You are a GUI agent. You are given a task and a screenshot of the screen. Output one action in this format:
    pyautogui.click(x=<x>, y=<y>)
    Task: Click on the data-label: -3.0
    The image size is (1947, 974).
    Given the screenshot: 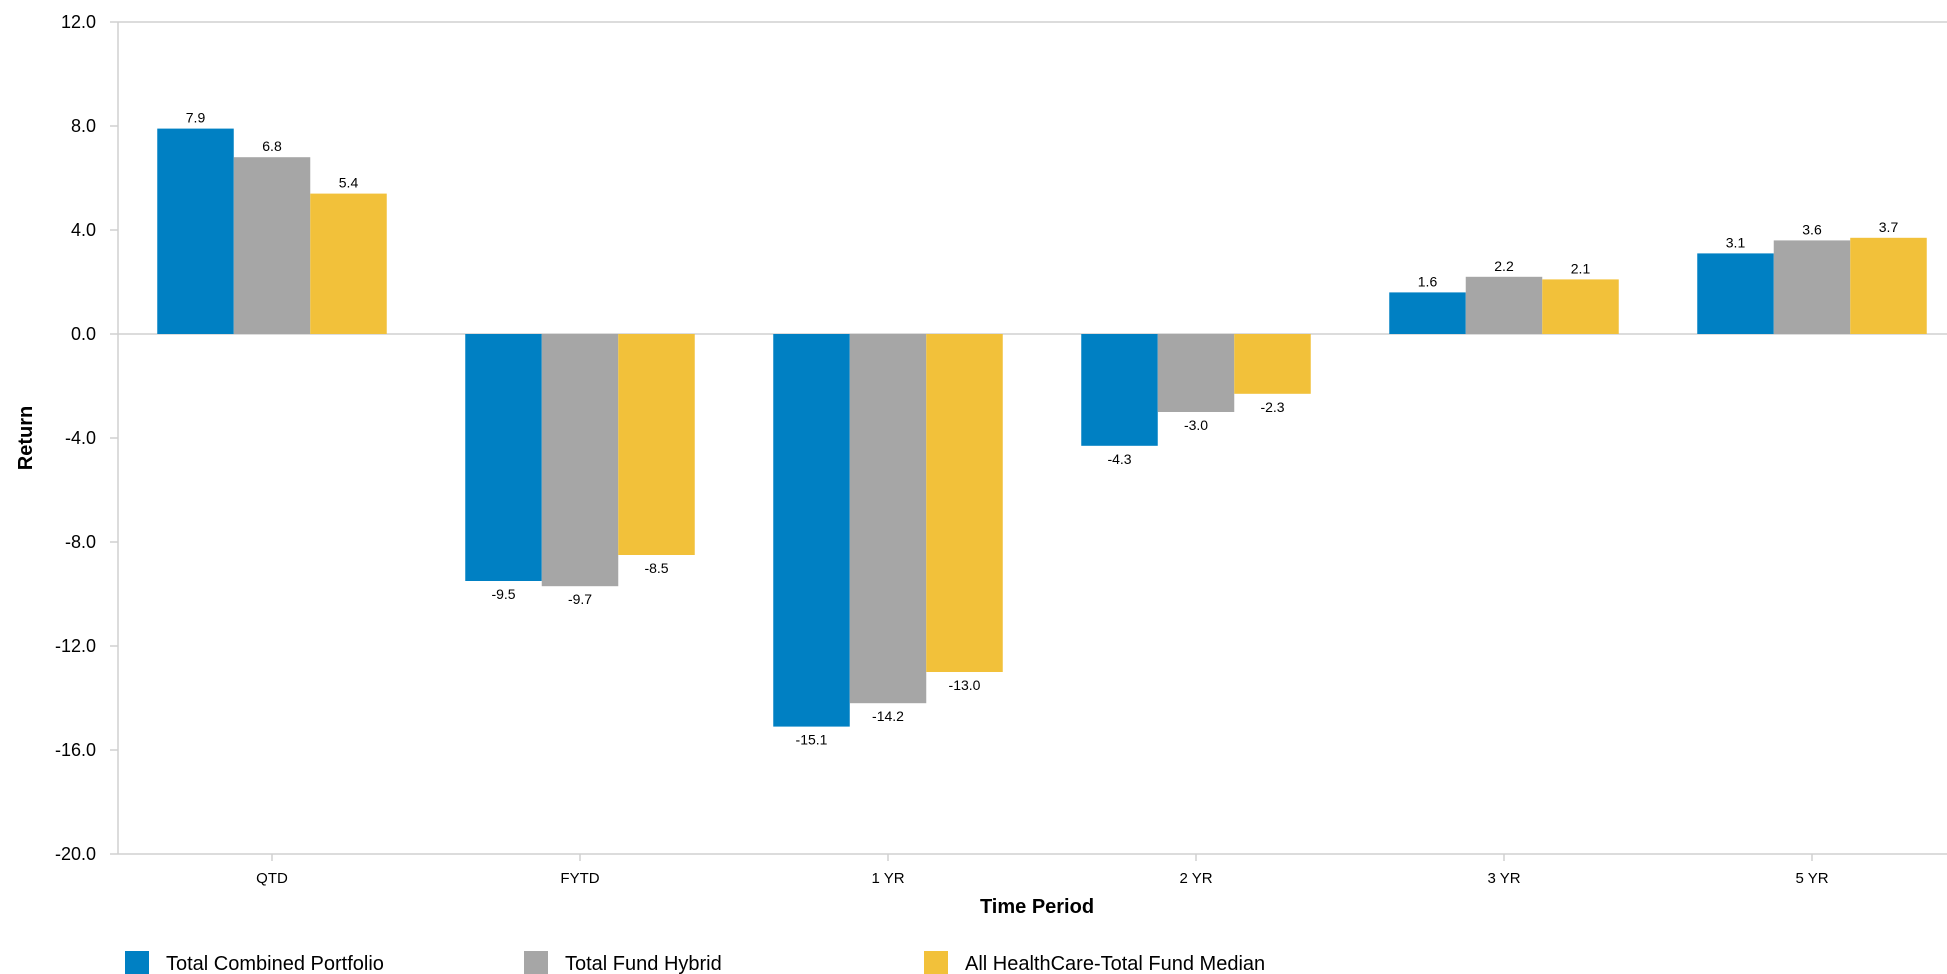 What is the action you would take?
    pyautogui.click(x=1196, y=425)
    